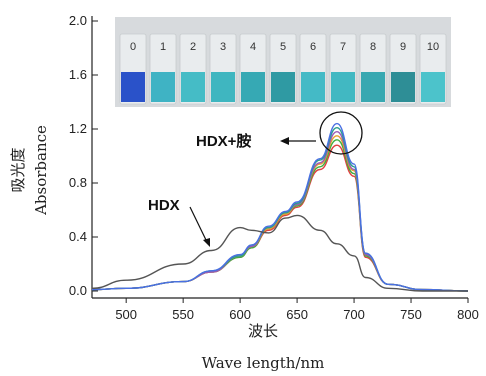 The image size is (486, 376). Describe the element at coordinates (183, 314) in the screenshot. I see `x-tick-label: 550` at that location.